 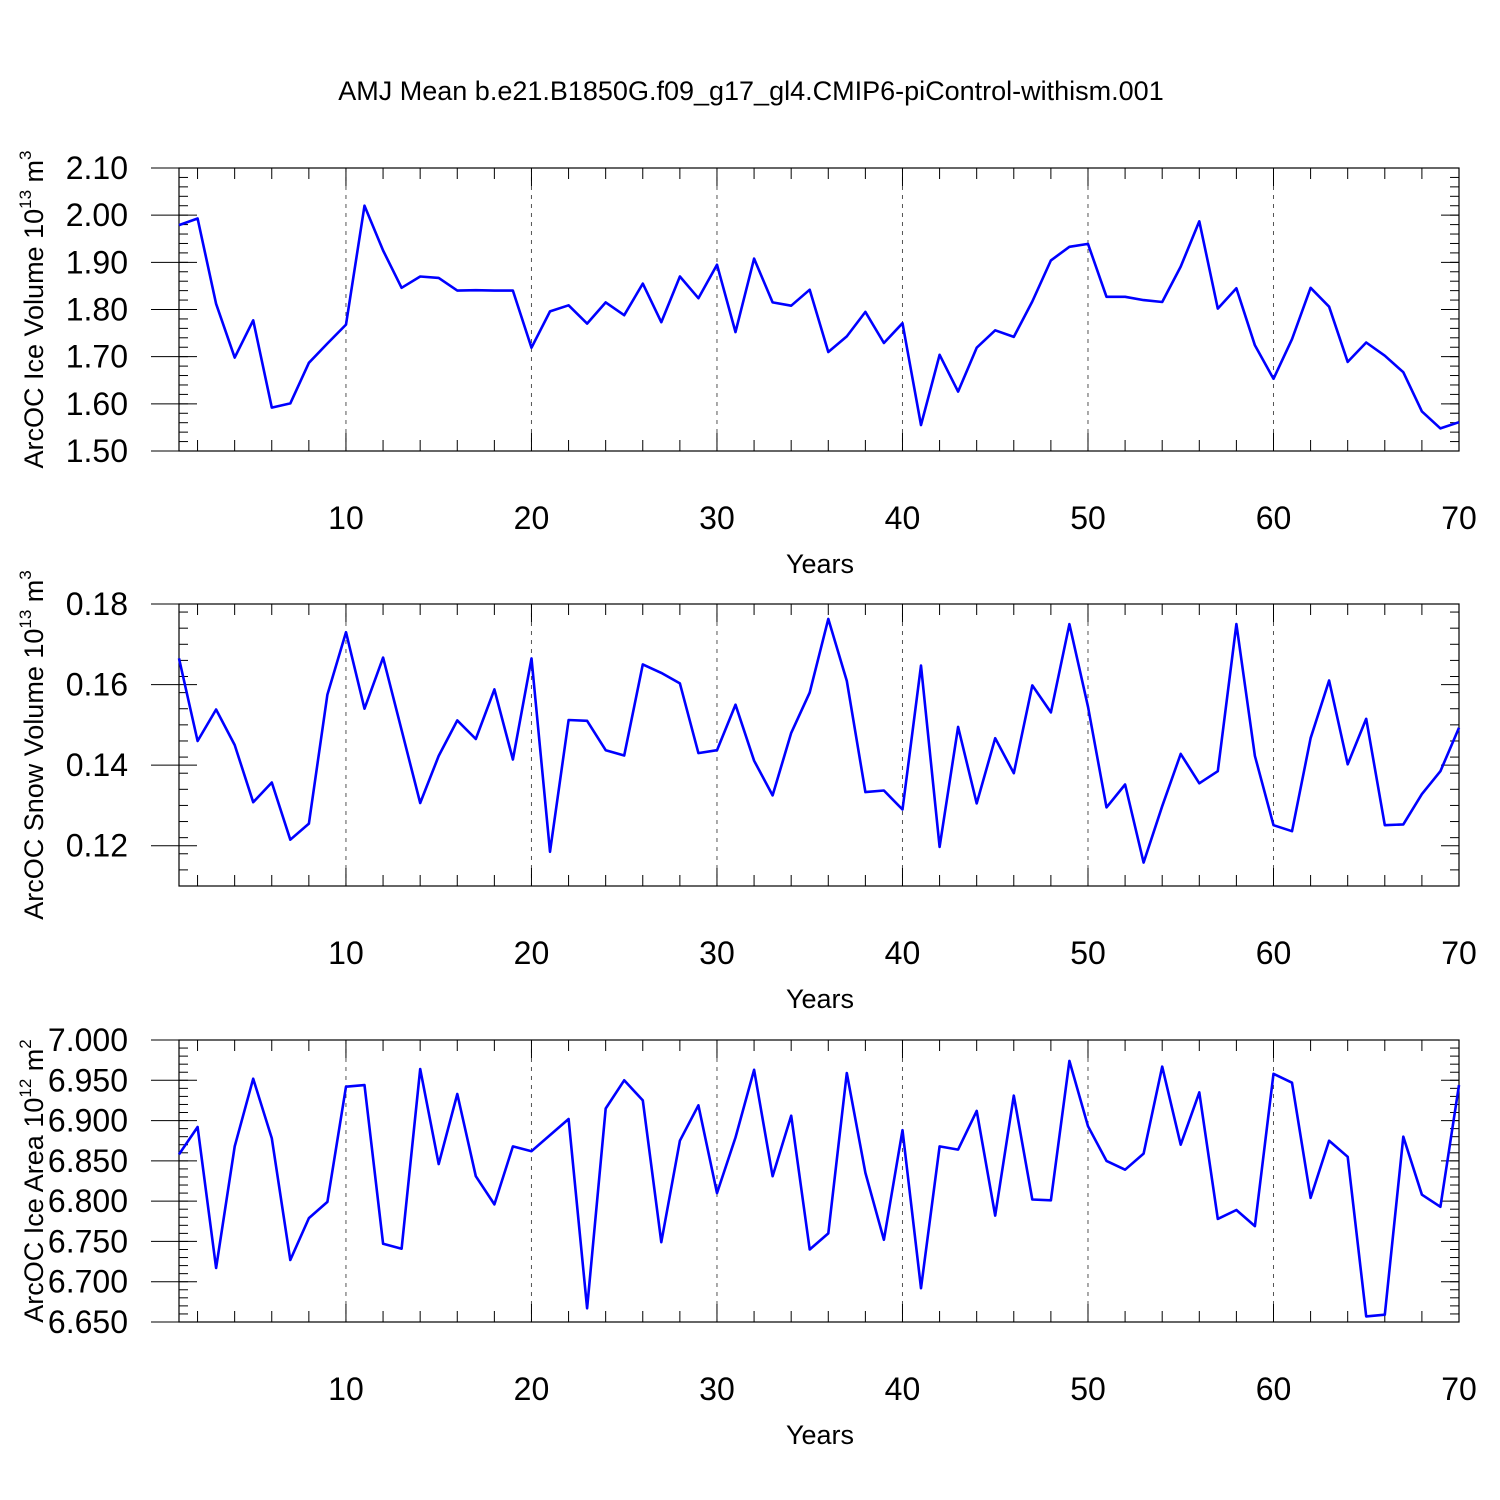 What do you see at coordinates (97, 846) in the screenshot?
I see `snow-volume-y-tick-label: 0.12` at bounding box center [97, 846].